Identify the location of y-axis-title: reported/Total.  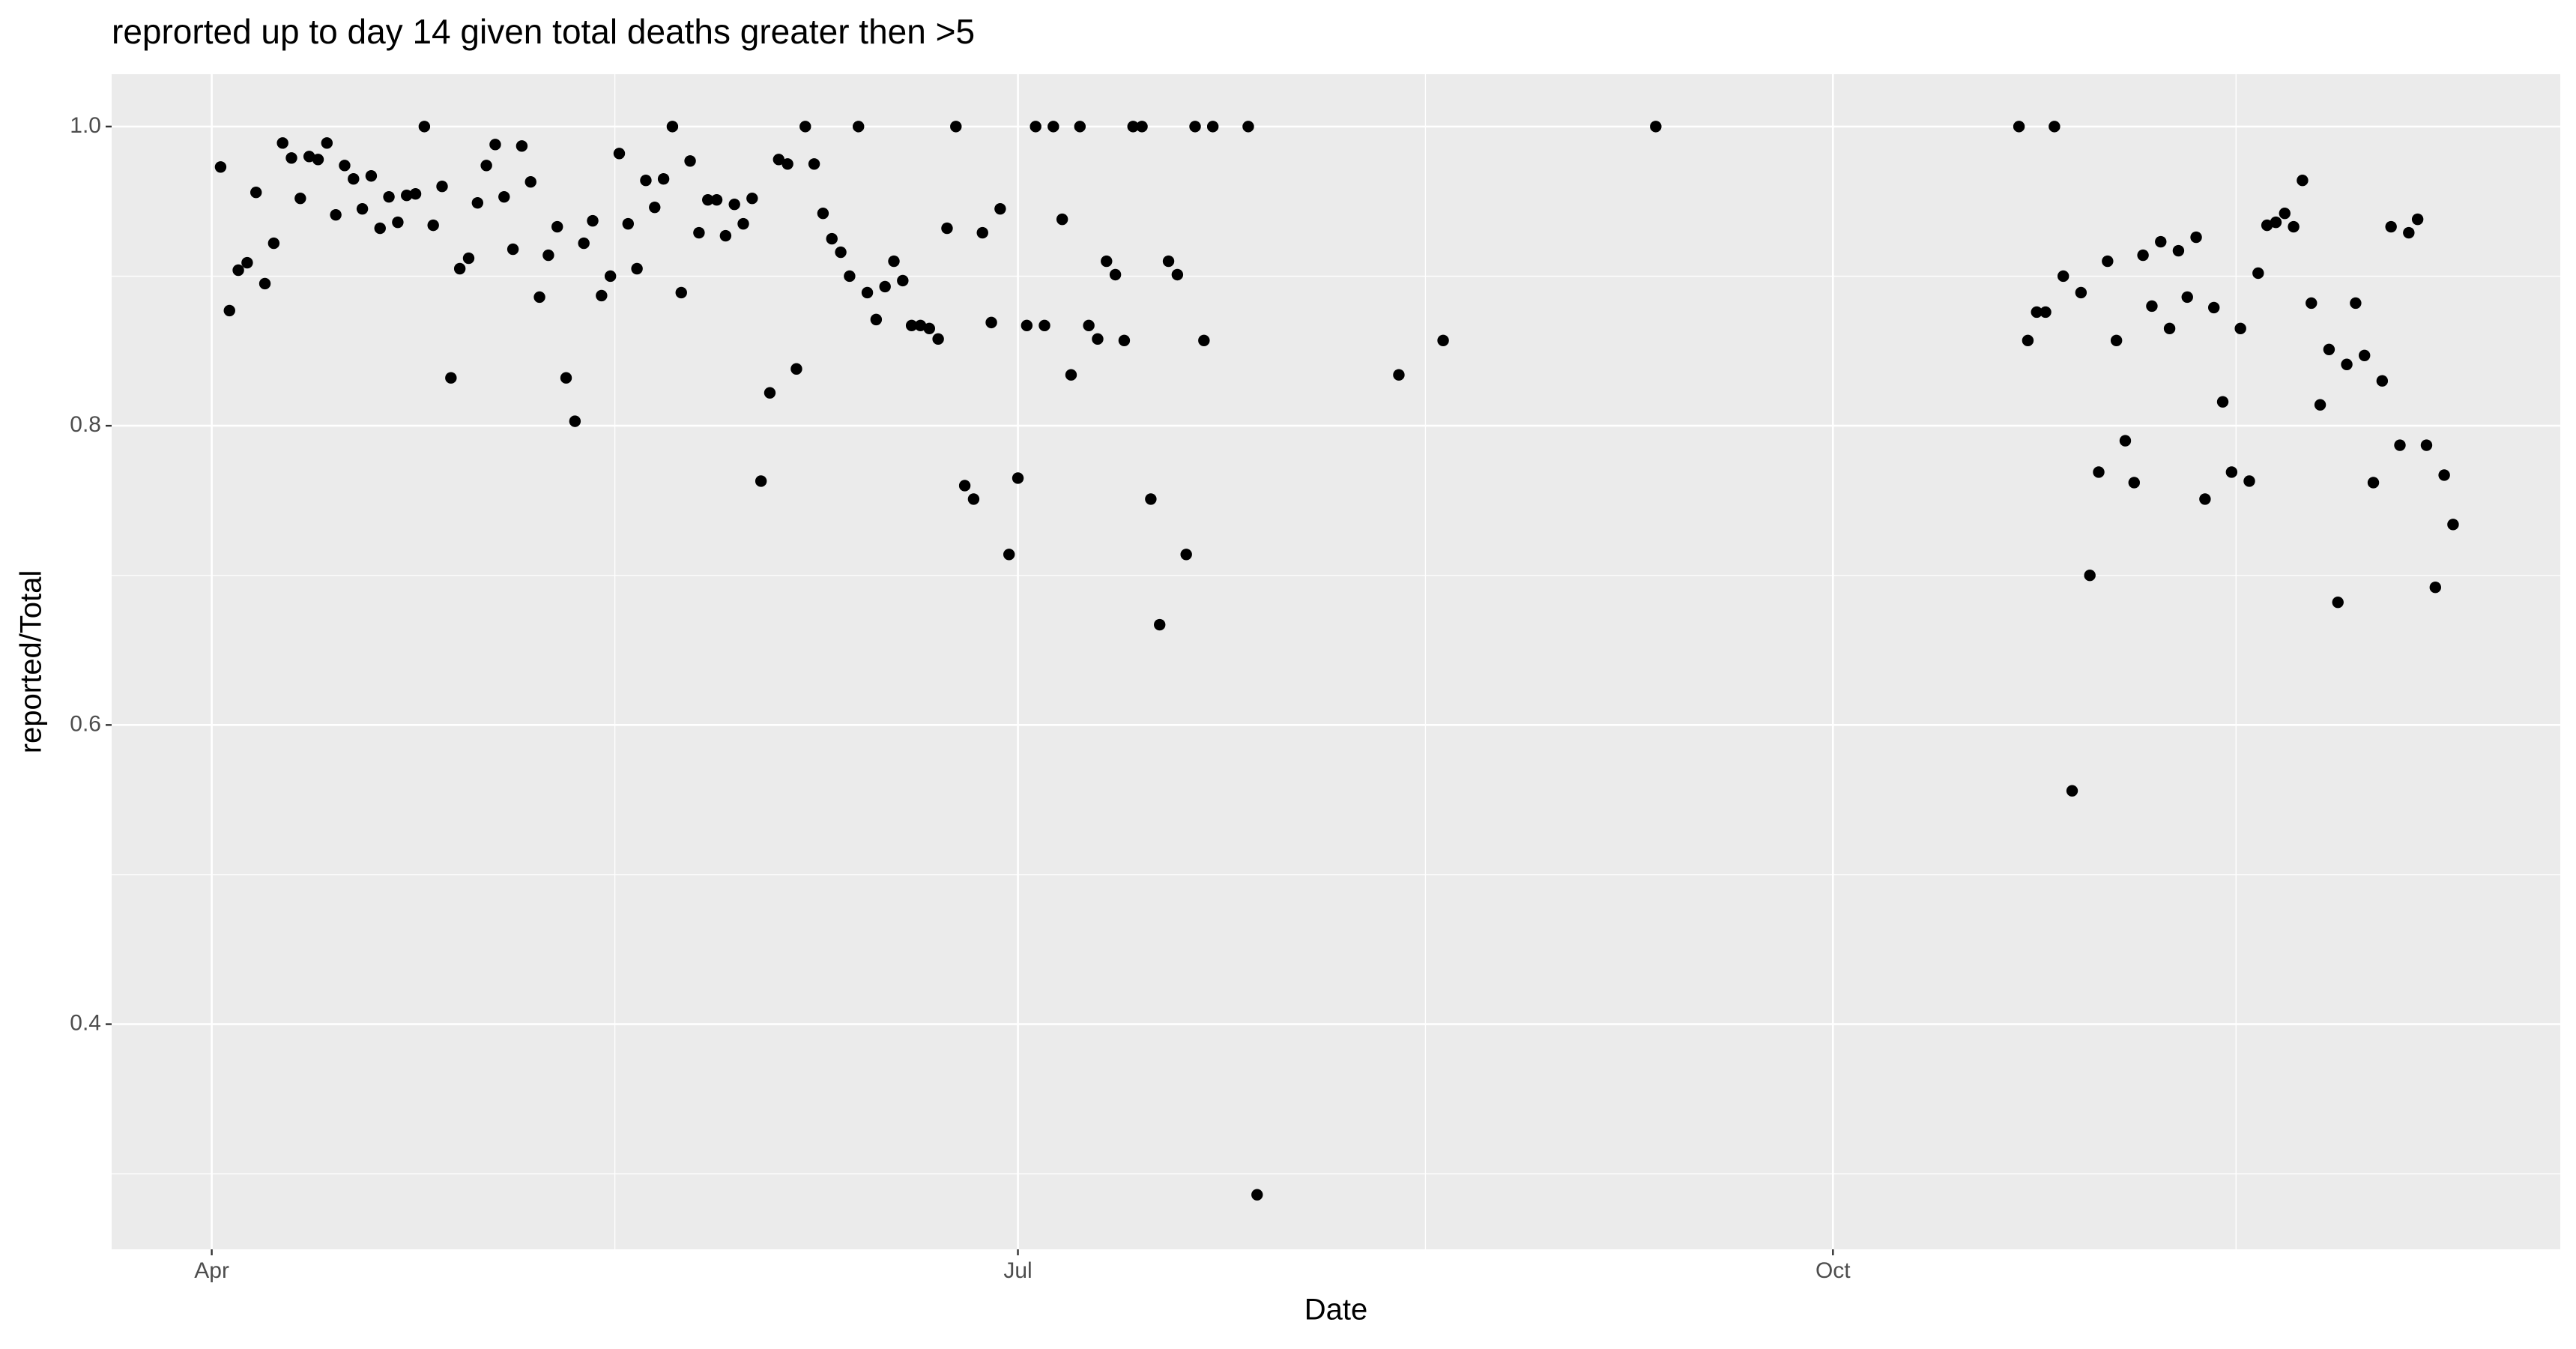
(31, 662).